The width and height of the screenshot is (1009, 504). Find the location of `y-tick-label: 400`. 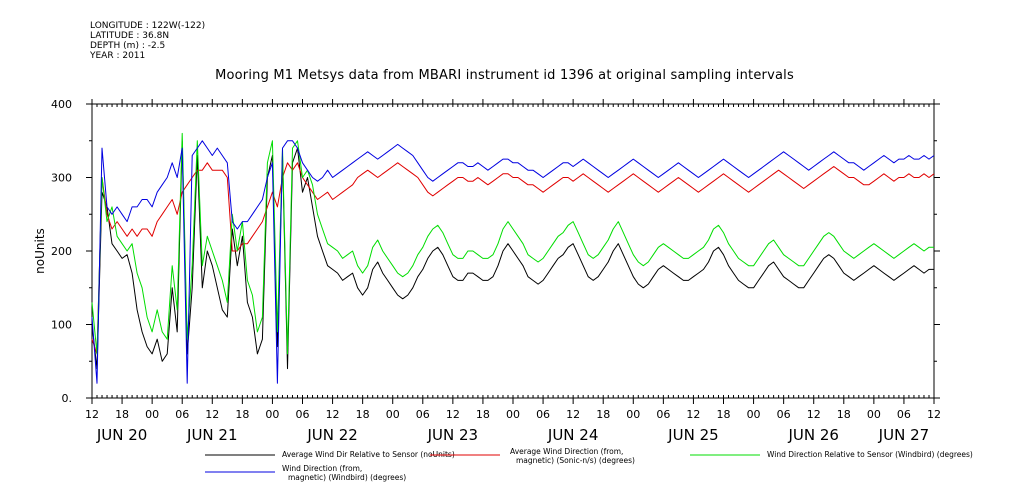

y-tick-label: 400 is located at coordinates (61, 104).